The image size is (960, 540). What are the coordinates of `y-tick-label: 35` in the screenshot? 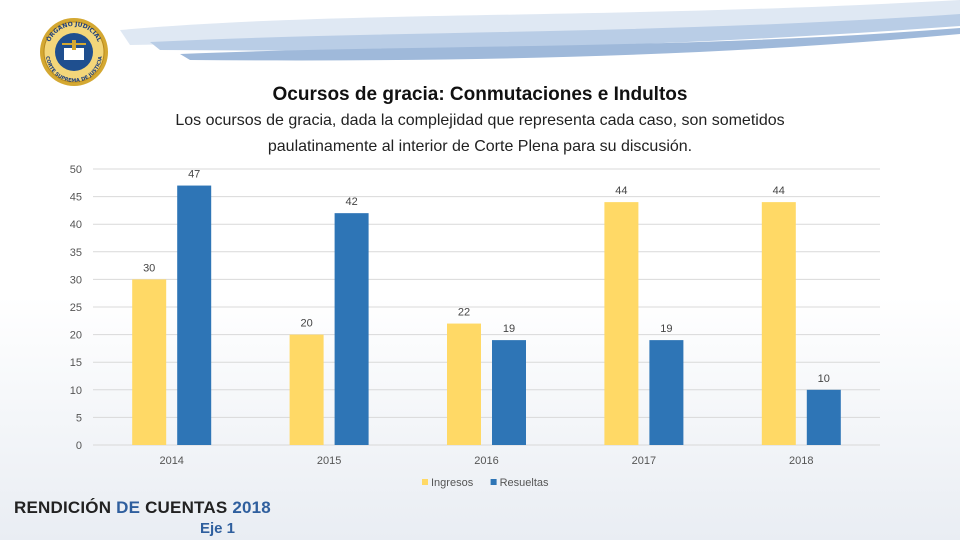 It's located at (76, 253).